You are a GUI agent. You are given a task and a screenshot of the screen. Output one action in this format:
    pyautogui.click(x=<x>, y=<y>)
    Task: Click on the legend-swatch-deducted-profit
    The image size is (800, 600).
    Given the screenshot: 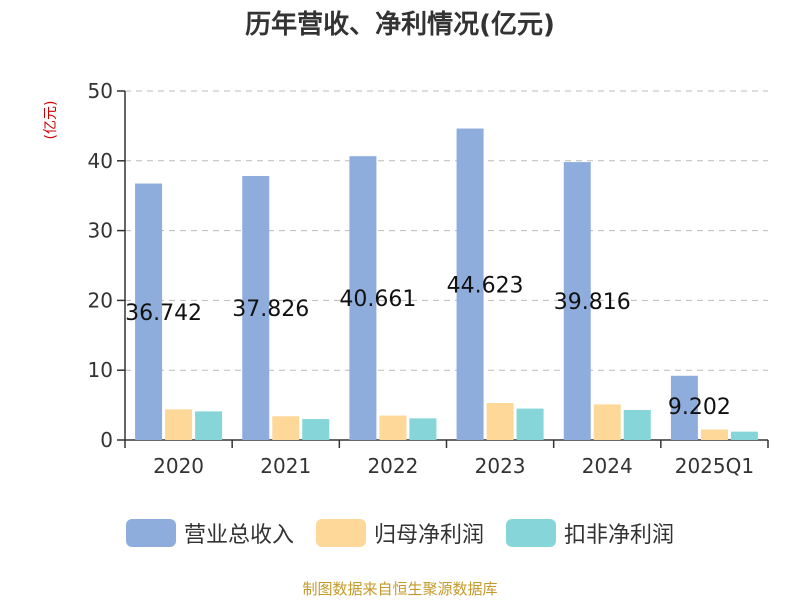 What is the action you would take?
    pyautogui.click(x=531, y=533)
    